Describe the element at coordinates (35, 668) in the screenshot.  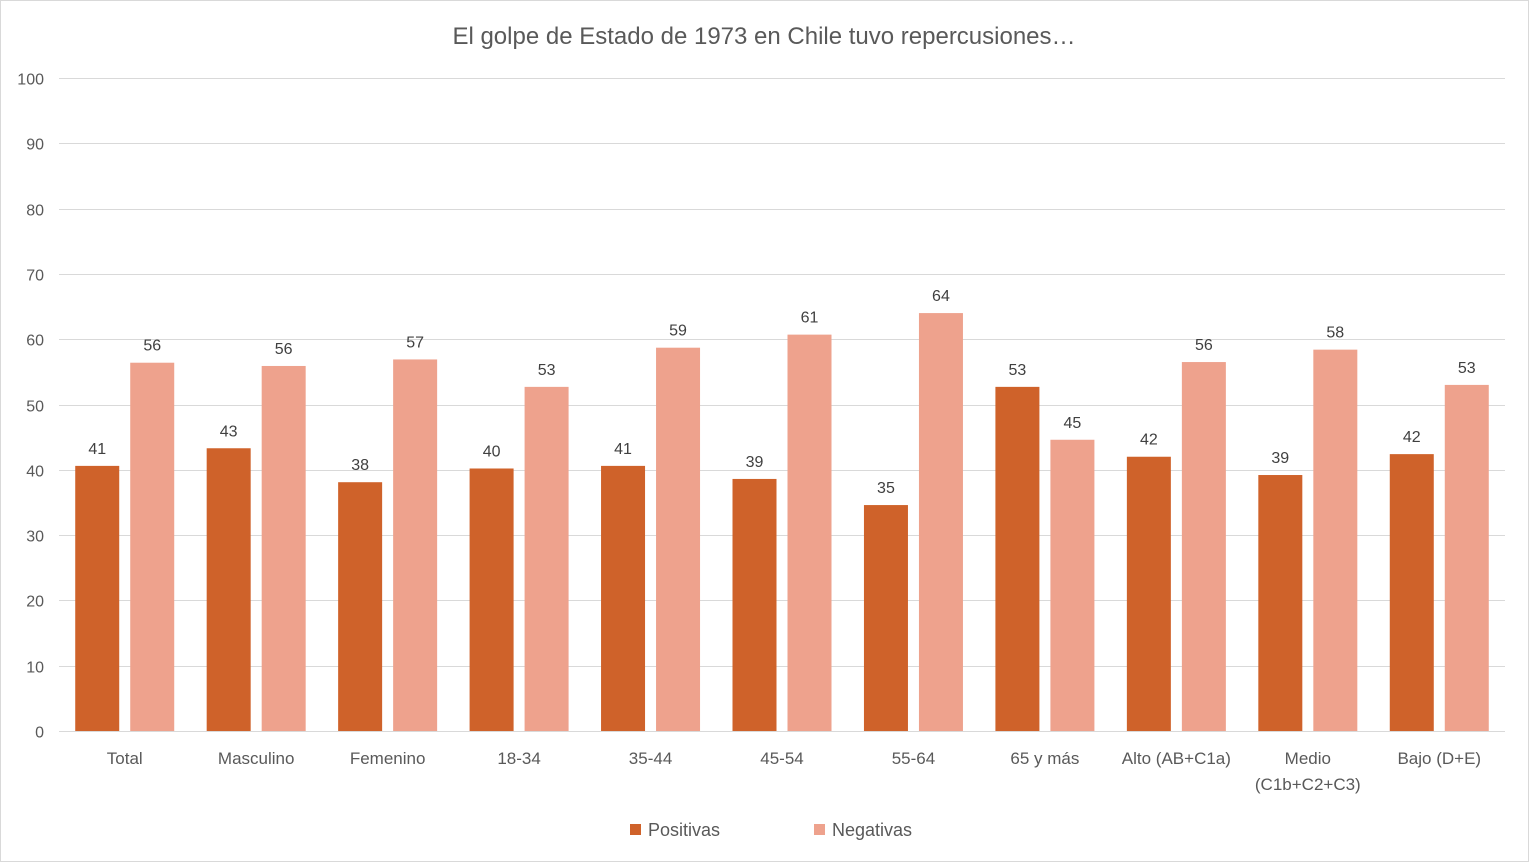
I see `y-tick-label: 10` at that location.